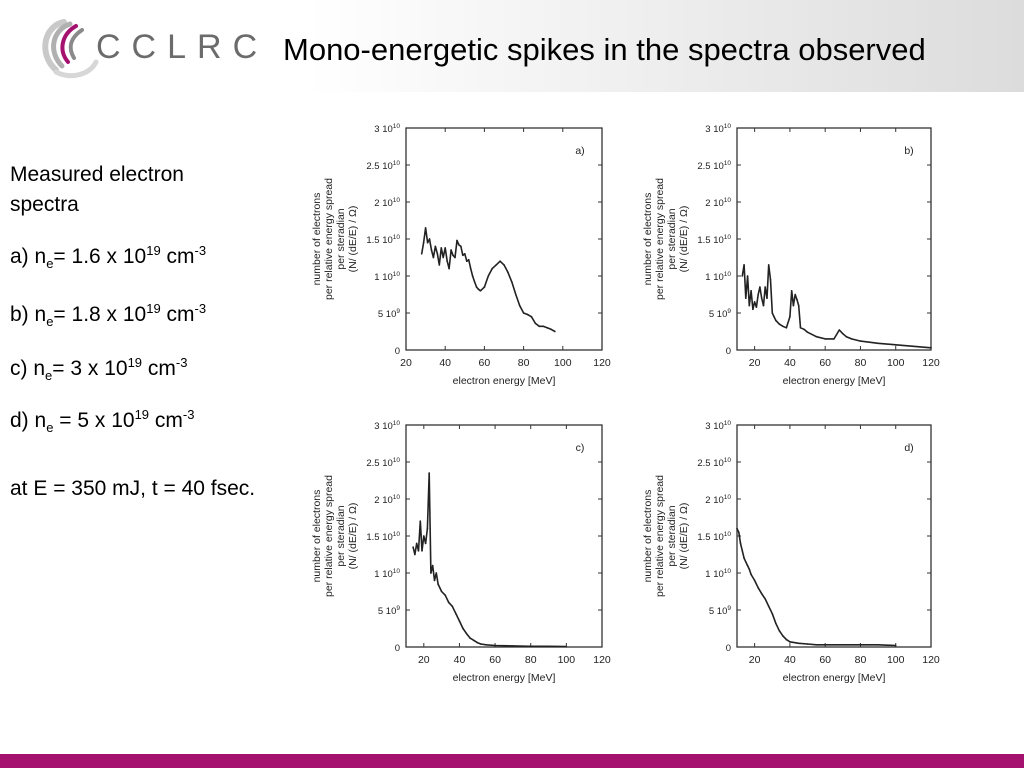 The width and height of the screenshot is (1024, 768). What do you see at coordinates (718, 426) in the screenshot?
I see `y-tick-label: 3 1010` at bounding box center [718, 426].